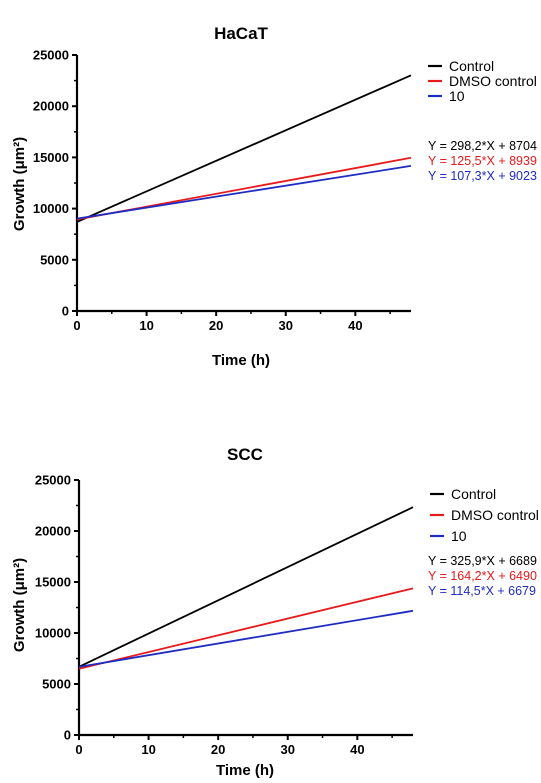  What do you see at coordinates (241, 33) in the screenshot?
I see `chart-title: HaCaT` at bounding box center [241, 33].